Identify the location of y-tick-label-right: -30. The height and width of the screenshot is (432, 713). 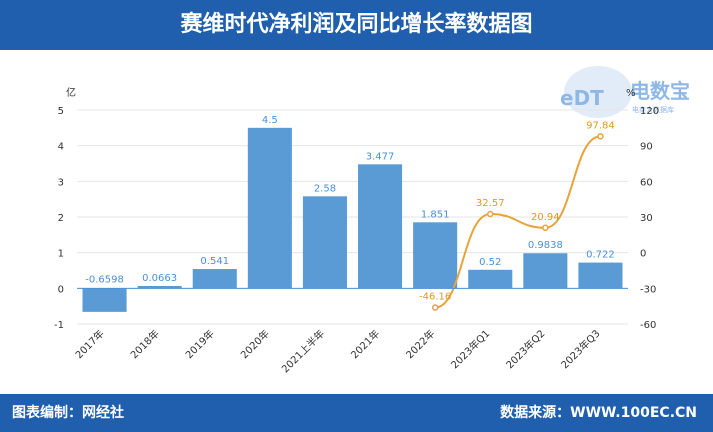
(648, 289).